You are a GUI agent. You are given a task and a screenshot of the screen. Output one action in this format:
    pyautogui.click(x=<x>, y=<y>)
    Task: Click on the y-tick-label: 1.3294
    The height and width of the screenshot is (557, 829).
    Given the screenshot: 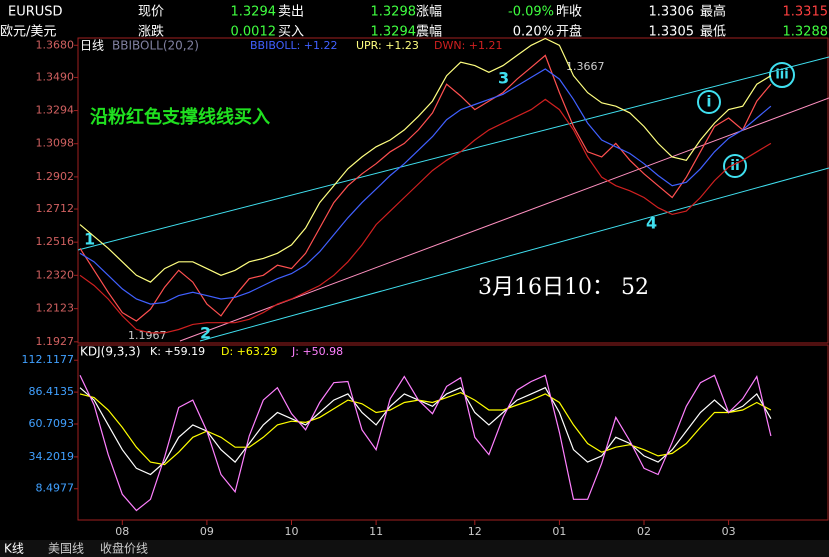 What is the action you would take?
    pyautogui.click(x=55, y=110)
    